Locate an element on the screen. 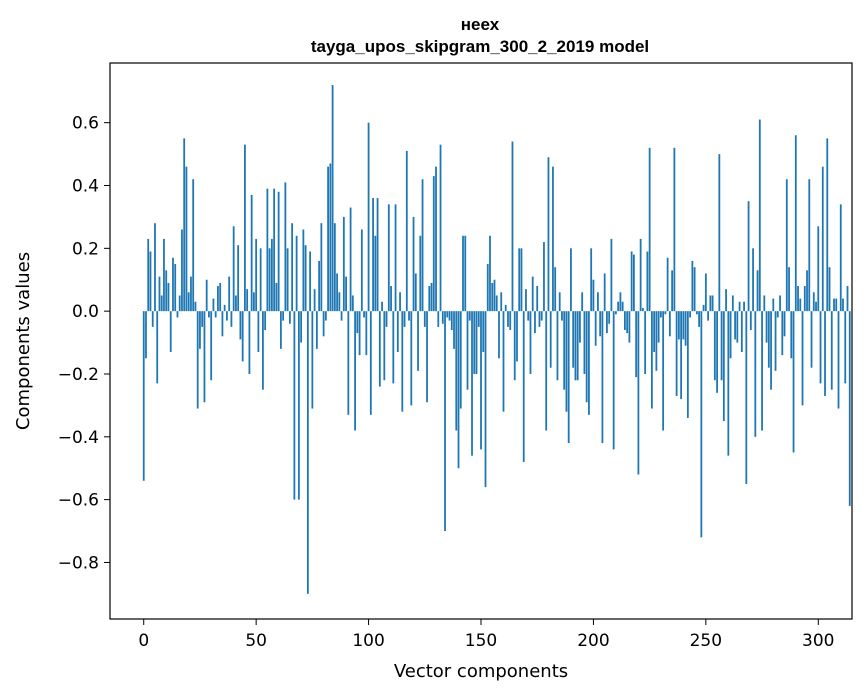 This screenshot has height=696, width=867. y-tick-label: 0.0 is located at coordinates (85, 312).